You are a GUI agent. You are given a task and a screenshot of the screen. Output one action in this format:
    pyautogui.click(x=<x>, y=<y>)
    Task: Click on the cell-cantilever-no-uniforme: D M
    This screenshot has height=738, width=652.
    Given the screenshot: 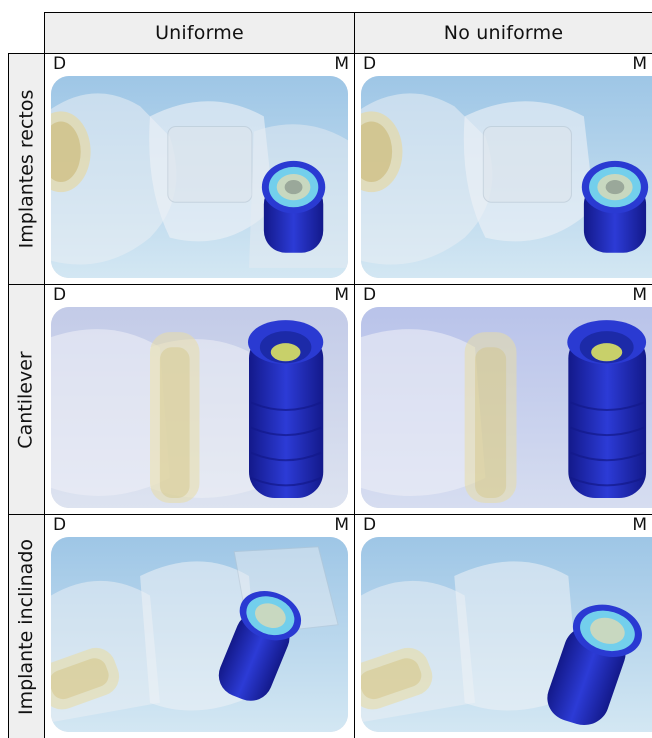 What is the action you would take?
    pyautogui.click(x=503, y=399)
    